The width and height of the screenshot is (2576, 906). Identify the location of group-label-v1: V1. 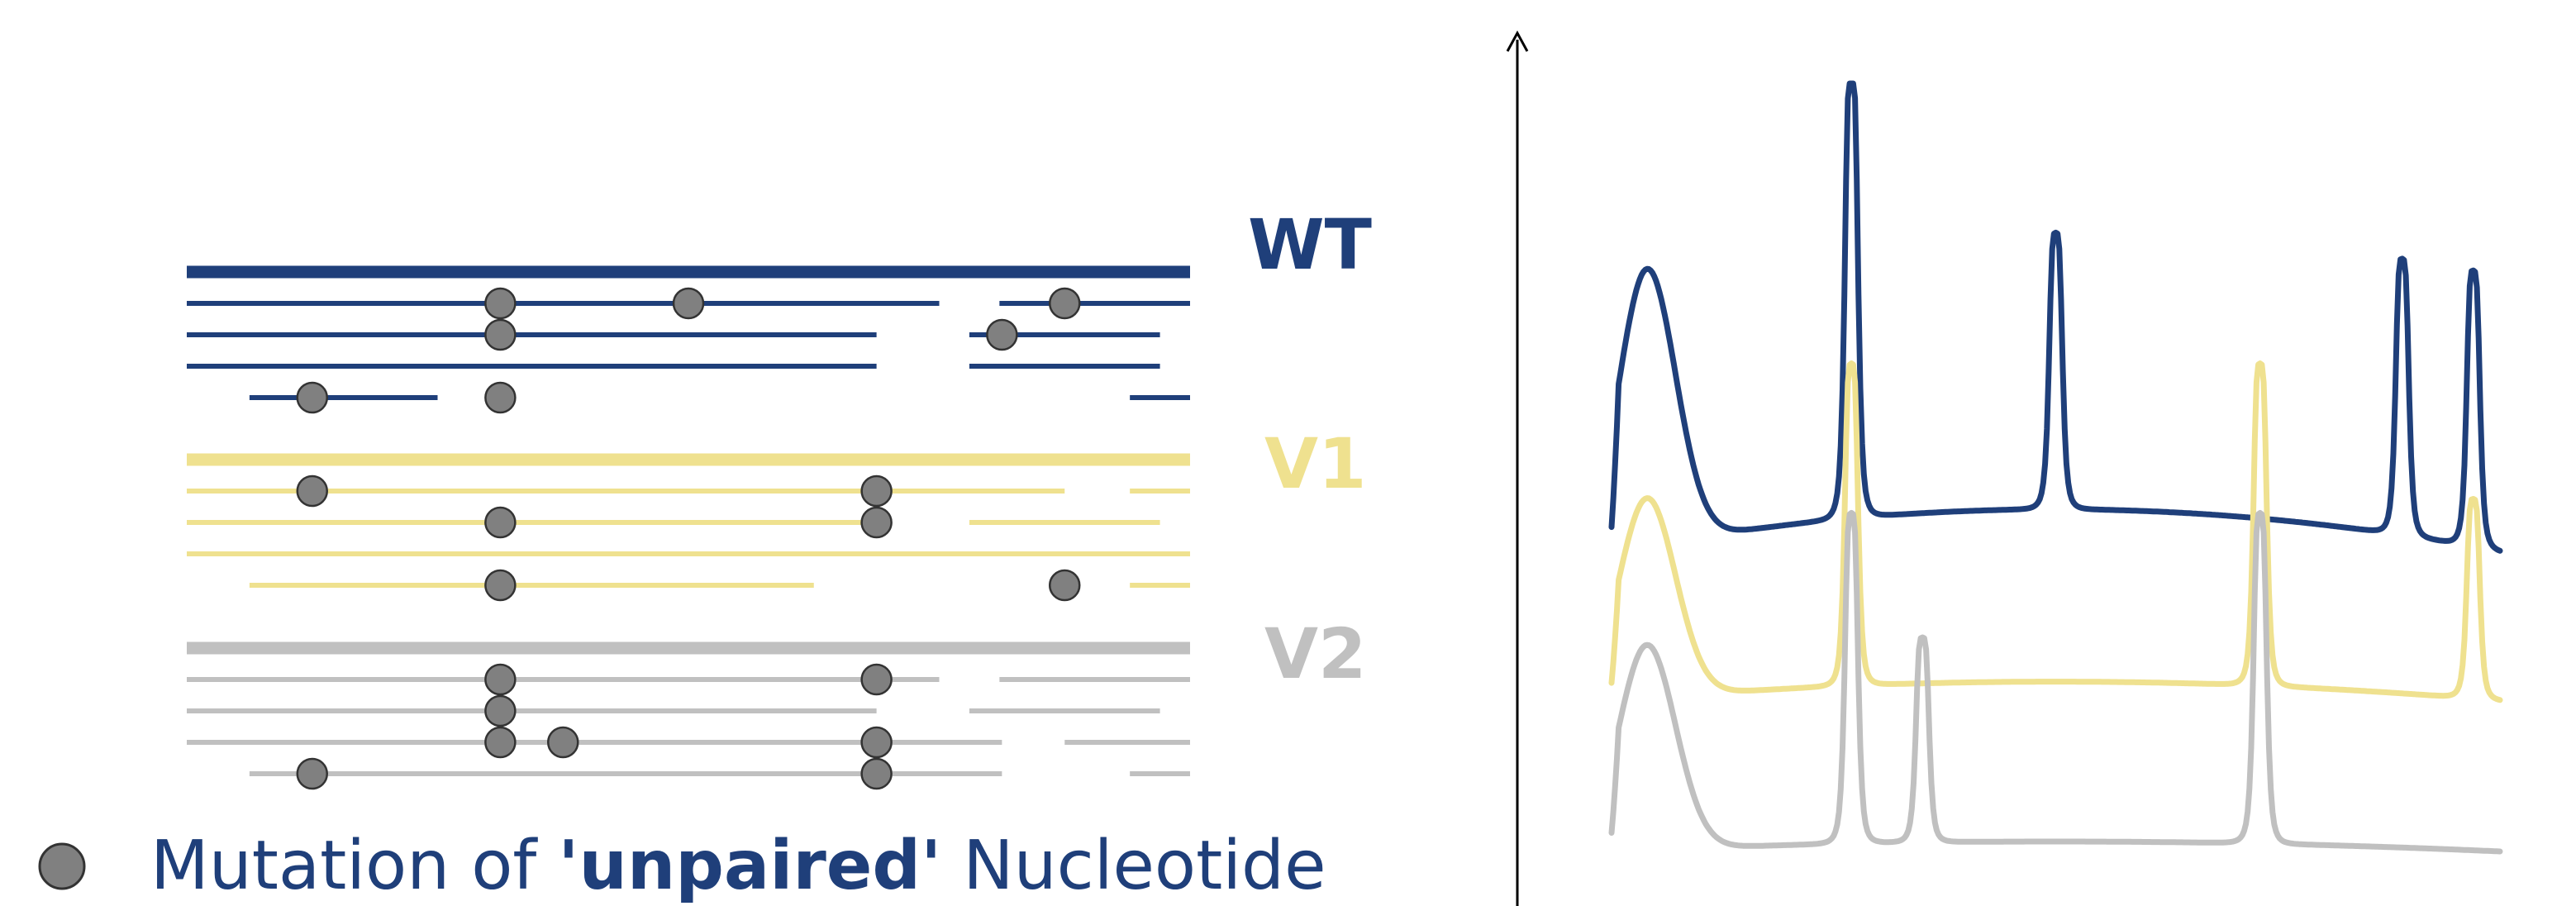
(1315, 463).